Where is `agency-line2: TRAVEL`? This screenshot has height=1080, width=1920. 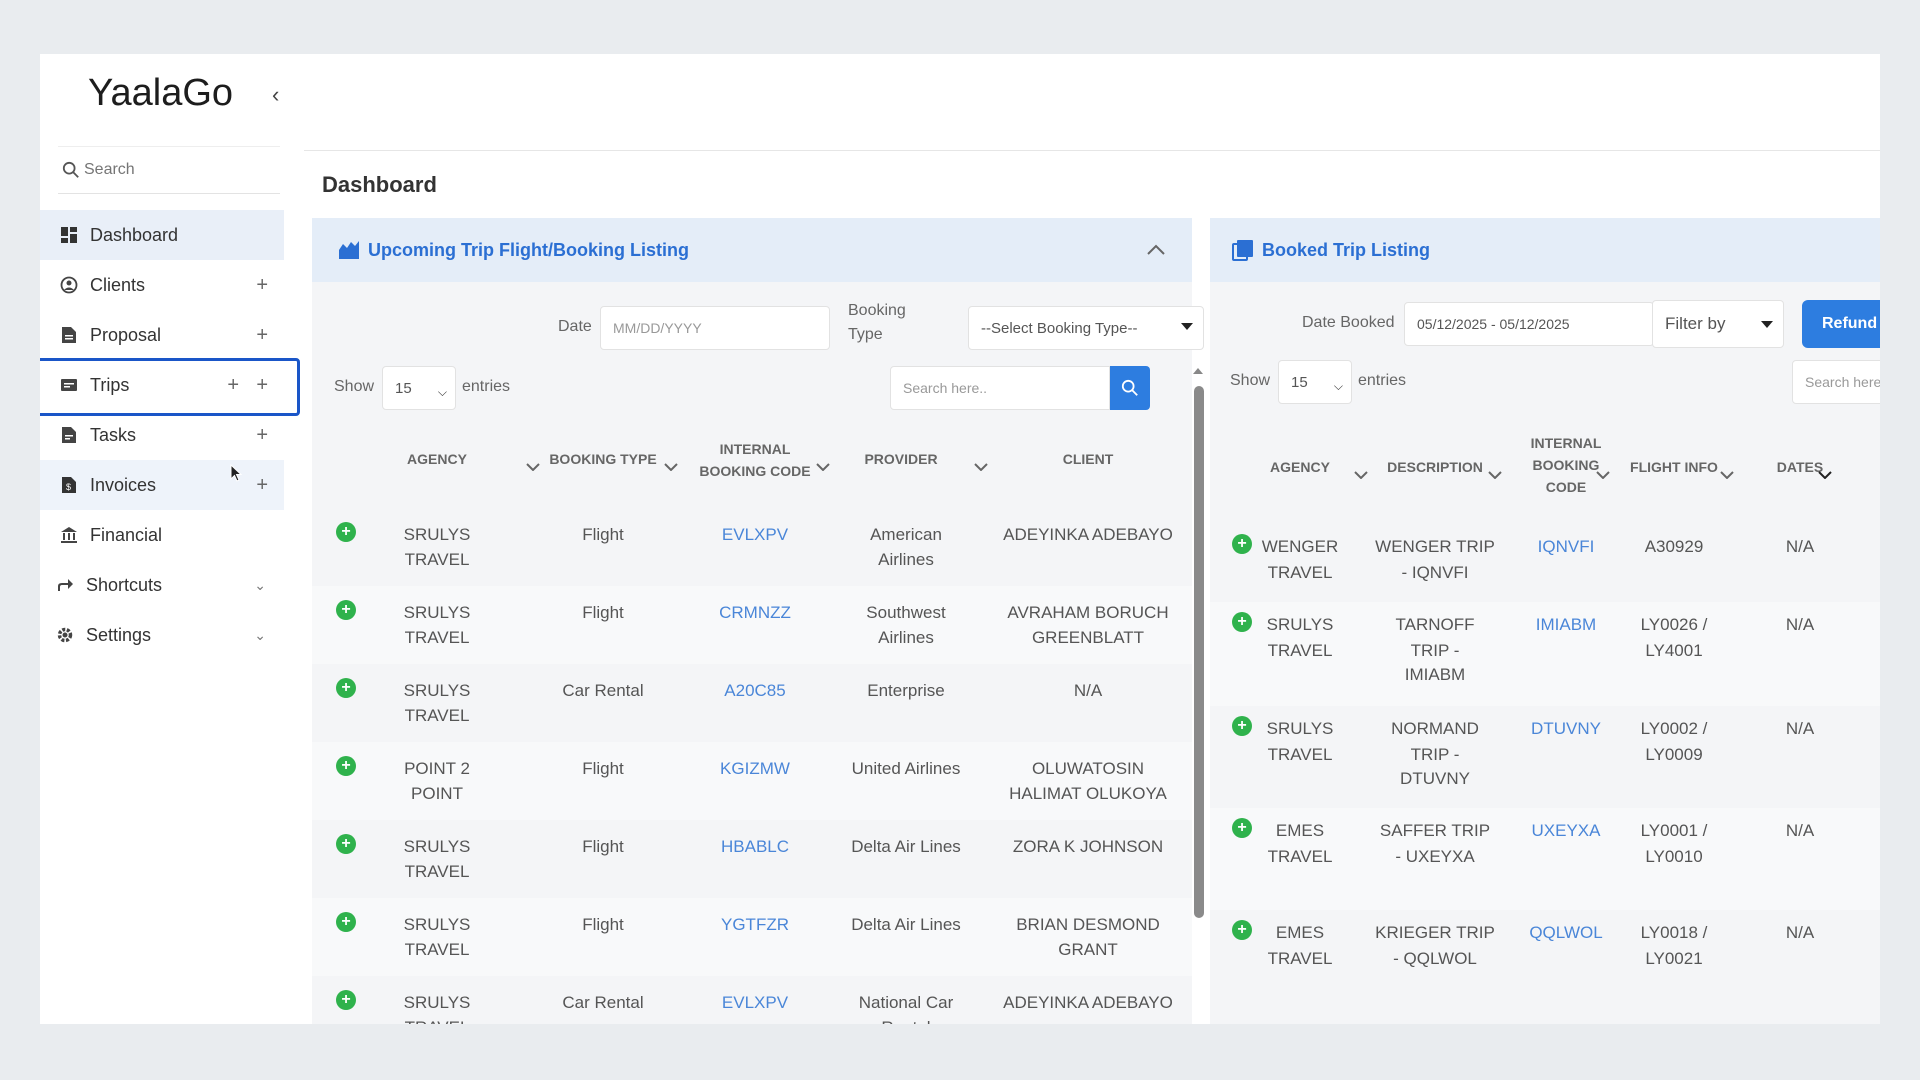
agency-line2: TRAVEL is located at coordinates (437, 949).